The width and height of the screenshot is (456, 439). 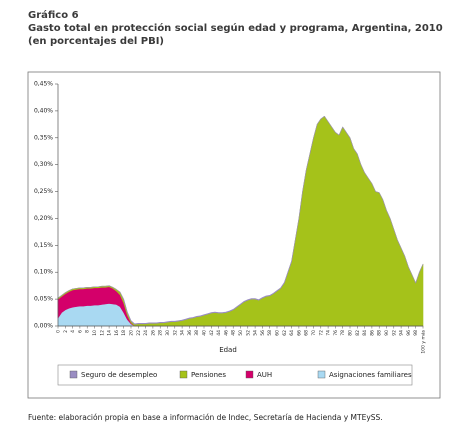 What do you see at coordinates (285, 333) in the screenshot?
I see `x-tick-label: 62` at bounding box center [285, 333].